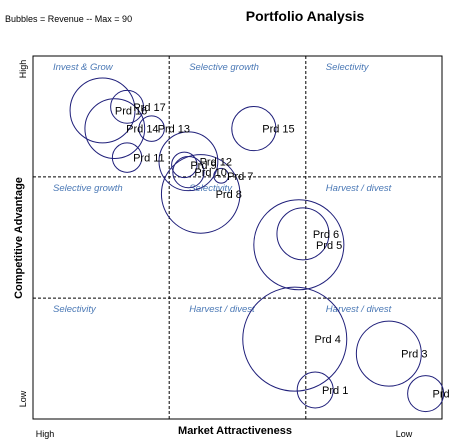 The width and height of the screenshot is (449, 445). Describe the element at coordinates (240, 177) in the screenshot. I see `bubble-label-prd-7: Prd 7` at that location.